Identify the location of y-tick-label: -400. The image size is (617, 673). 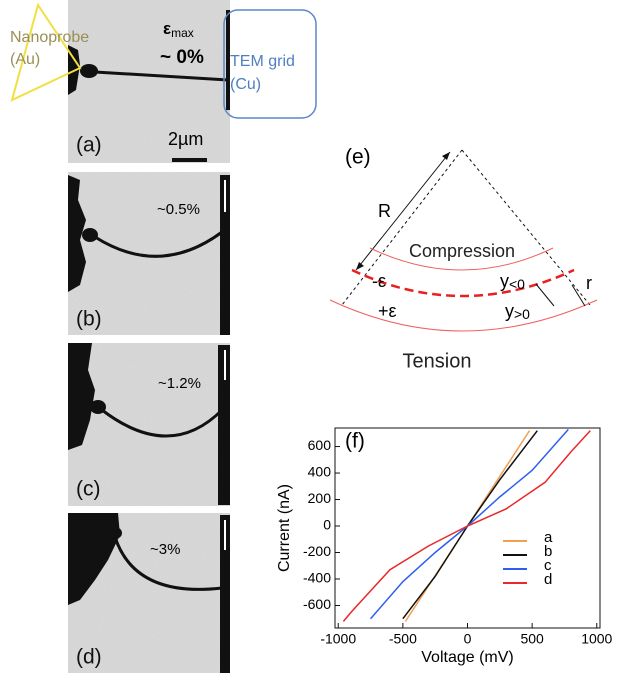
(317, 578).